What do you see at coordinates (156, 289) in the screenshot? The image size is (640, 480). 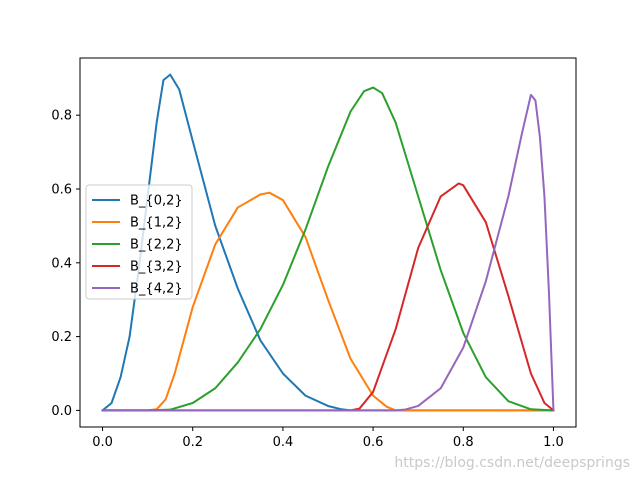 I see `legend-label-4: B_{4,2}` at bounding box center [156, 289].